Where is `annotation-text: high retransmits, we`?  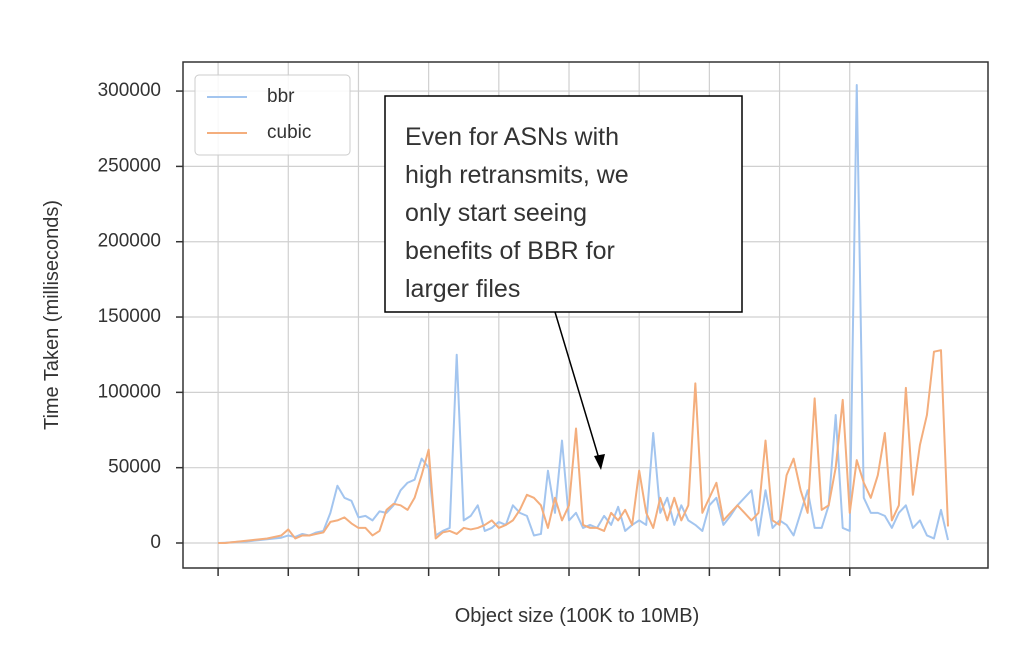 annotation-text: high retransmits, we is located at coordinates (517, 175).